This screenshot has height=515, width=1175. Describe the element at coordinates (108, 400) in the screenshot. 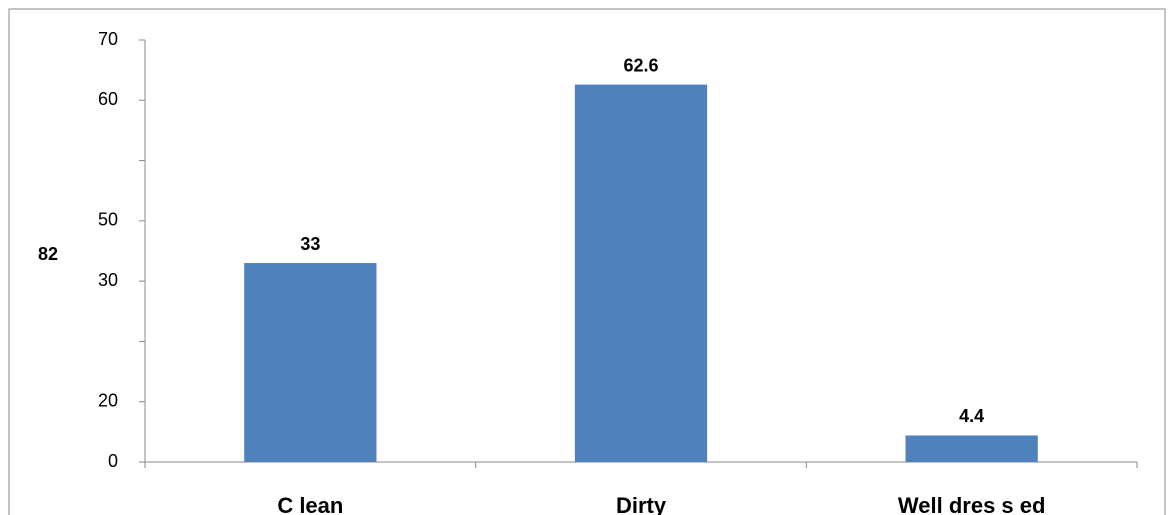

I see `y-tick-label: 20` at that location.